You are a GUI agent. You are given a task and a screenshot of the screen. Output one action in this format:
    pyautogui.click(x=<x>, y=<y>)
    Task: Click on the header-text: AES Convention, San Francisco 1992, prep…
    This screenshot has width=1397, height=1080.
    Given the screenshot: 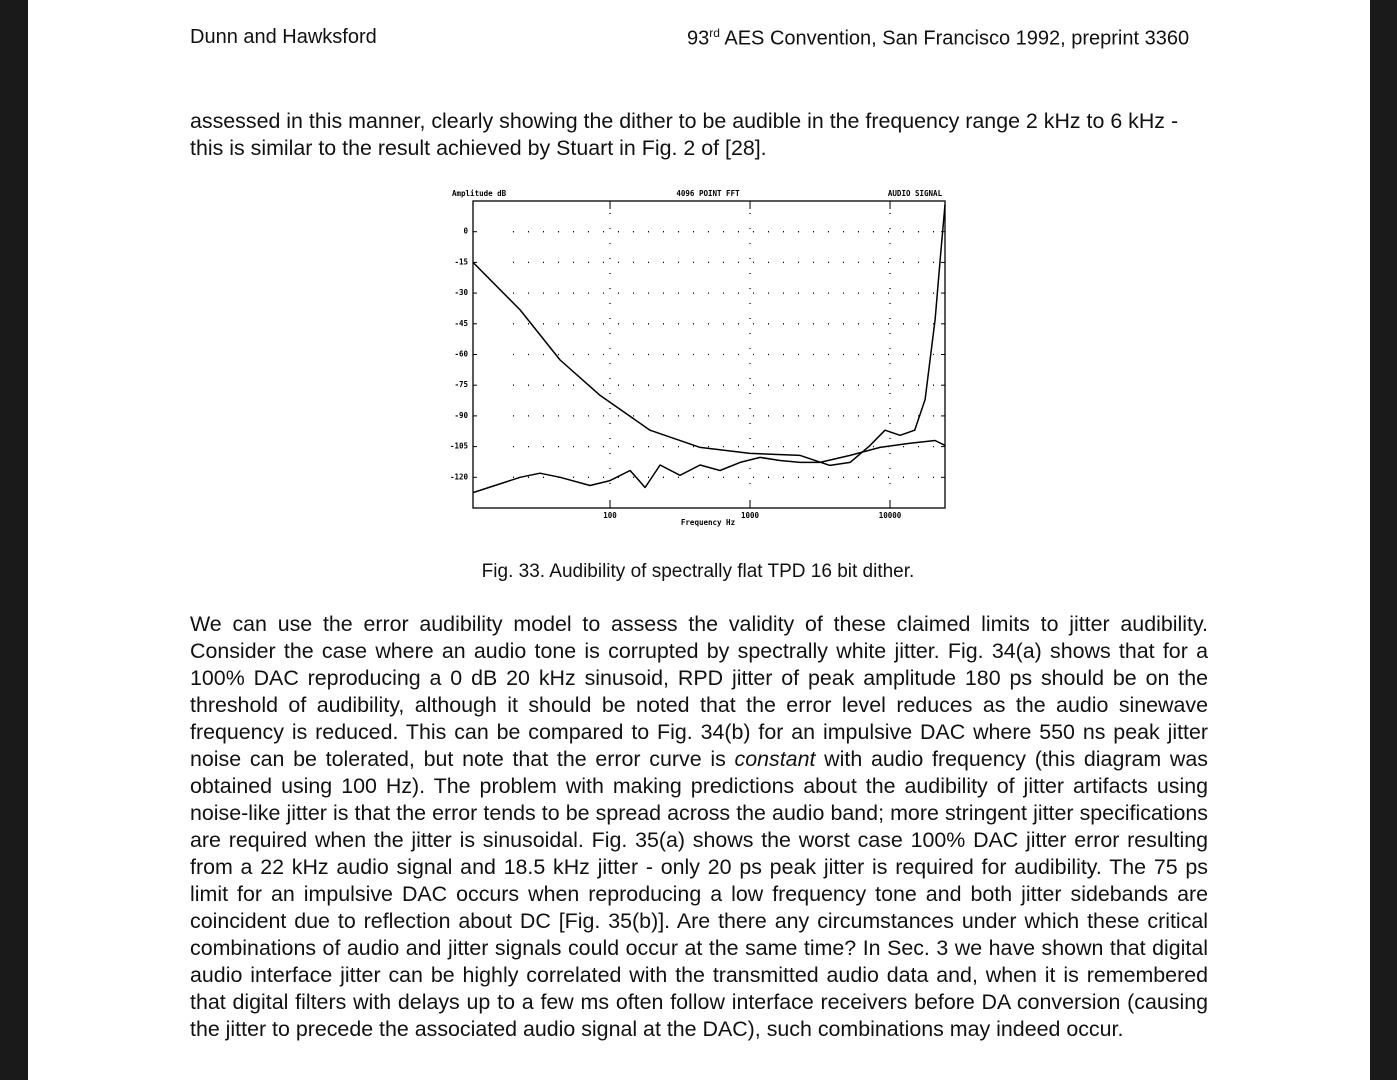 What is the action you would take?
    pyautogui.click(x=957, y=38)
    